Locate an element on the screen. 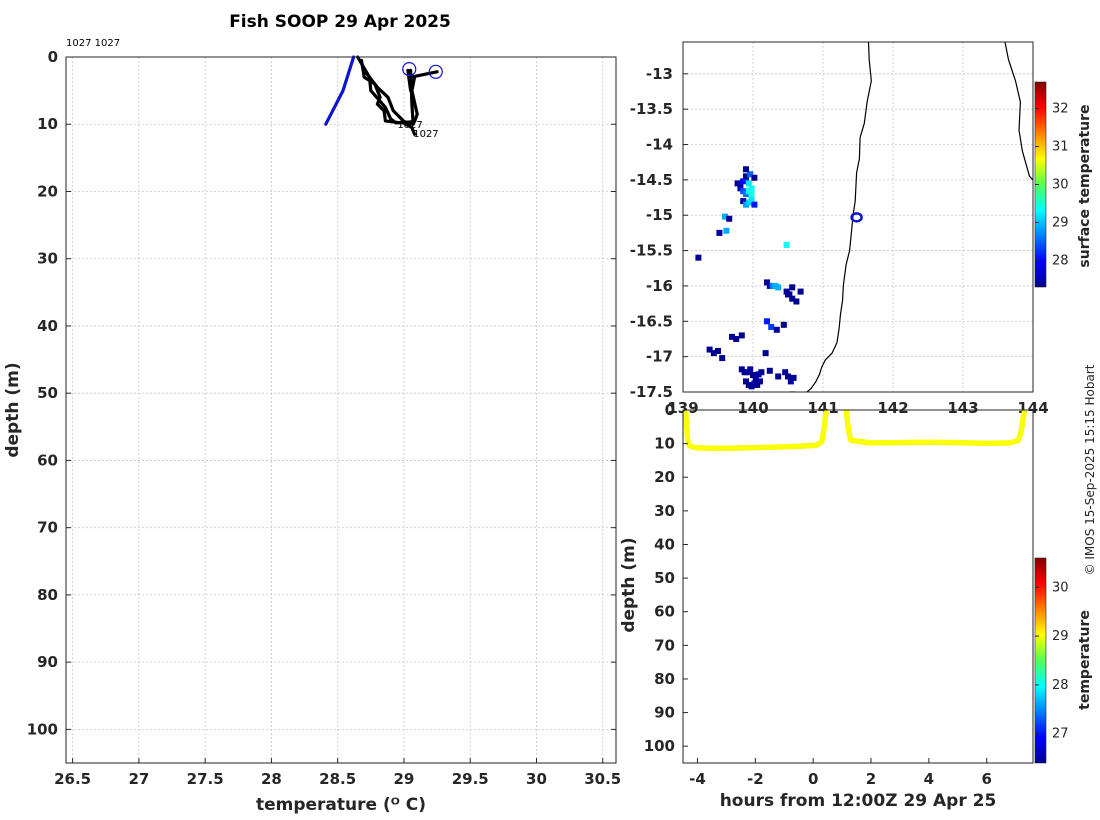 The width and height of the screenshot is (1100, 820). surface-temperature-colorbar-tick-label: 29 is located at coordinates (1060, 222).